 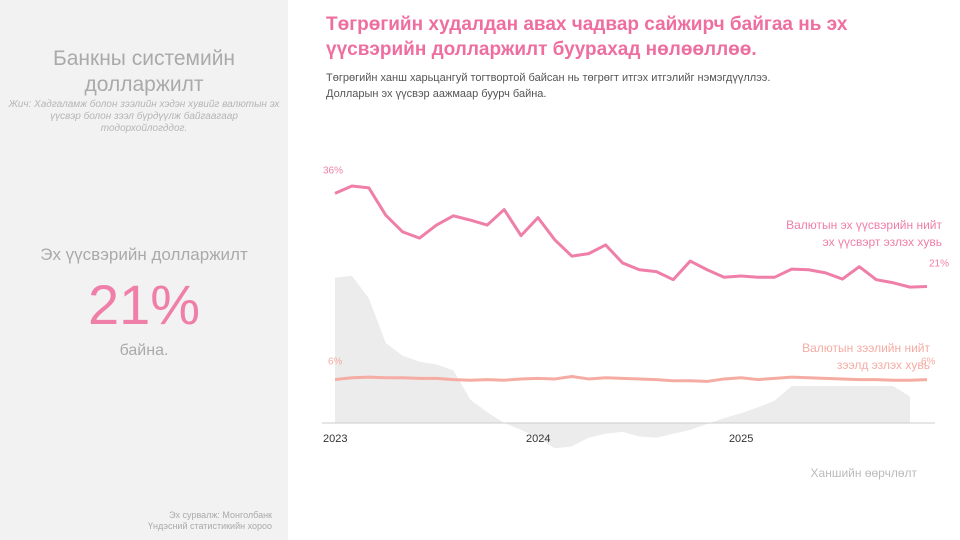 What do you see at coordinates (144, 350) in the screenshot?
I see `kpi-suffix: байна.` at bounding box center [144, 350].